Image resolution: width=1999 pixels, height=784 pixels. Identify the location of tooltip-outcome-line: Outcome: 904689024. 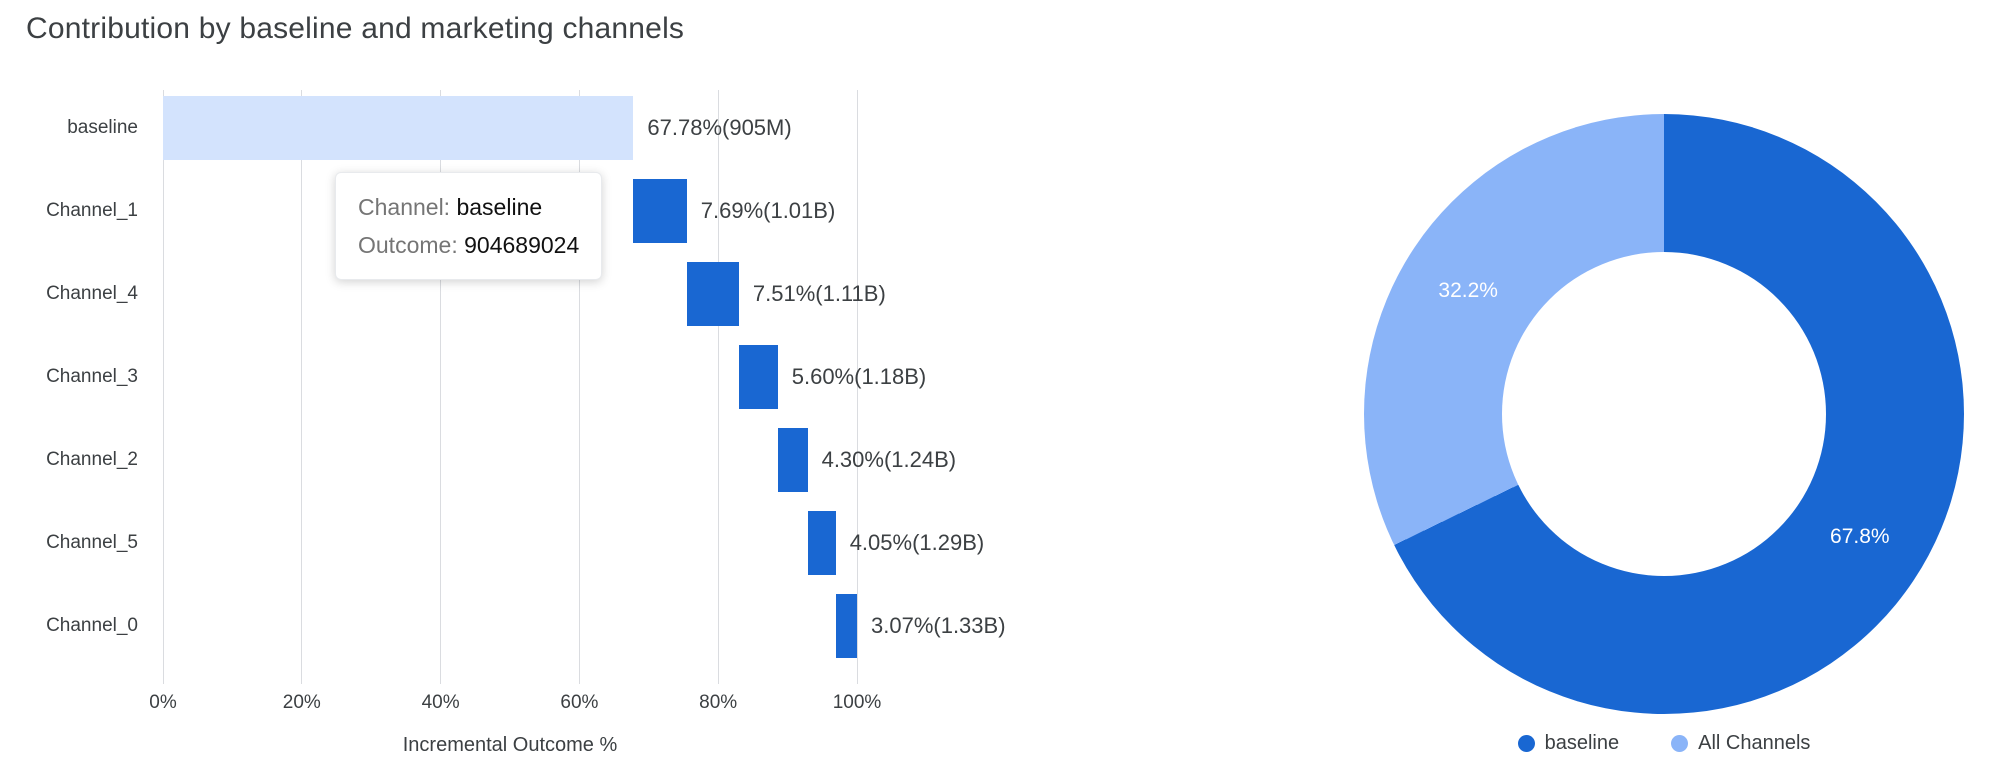
(468, 245).